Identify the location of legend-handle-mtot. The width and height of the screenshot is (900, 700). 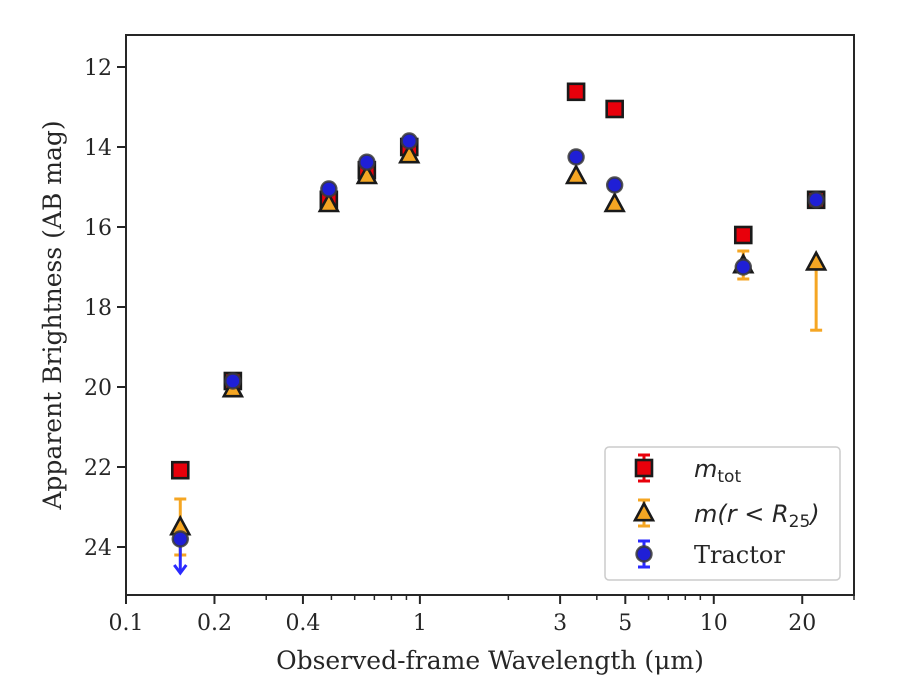
(644, 468).